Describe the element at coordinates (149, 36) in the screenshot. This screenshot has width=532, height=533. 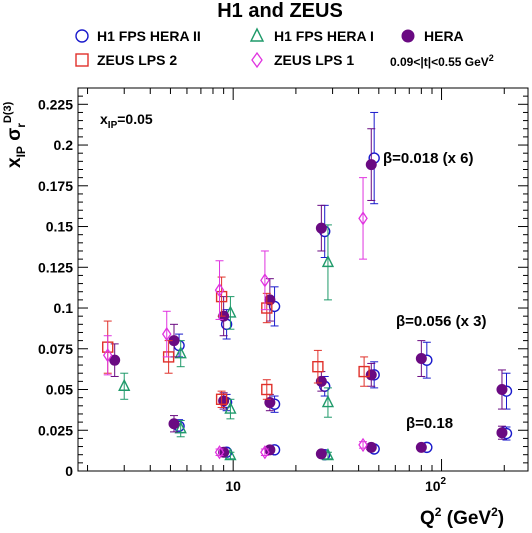
I see `legend-label-h1-fps-hera-ii: H1 FPS HERA II` at that location.